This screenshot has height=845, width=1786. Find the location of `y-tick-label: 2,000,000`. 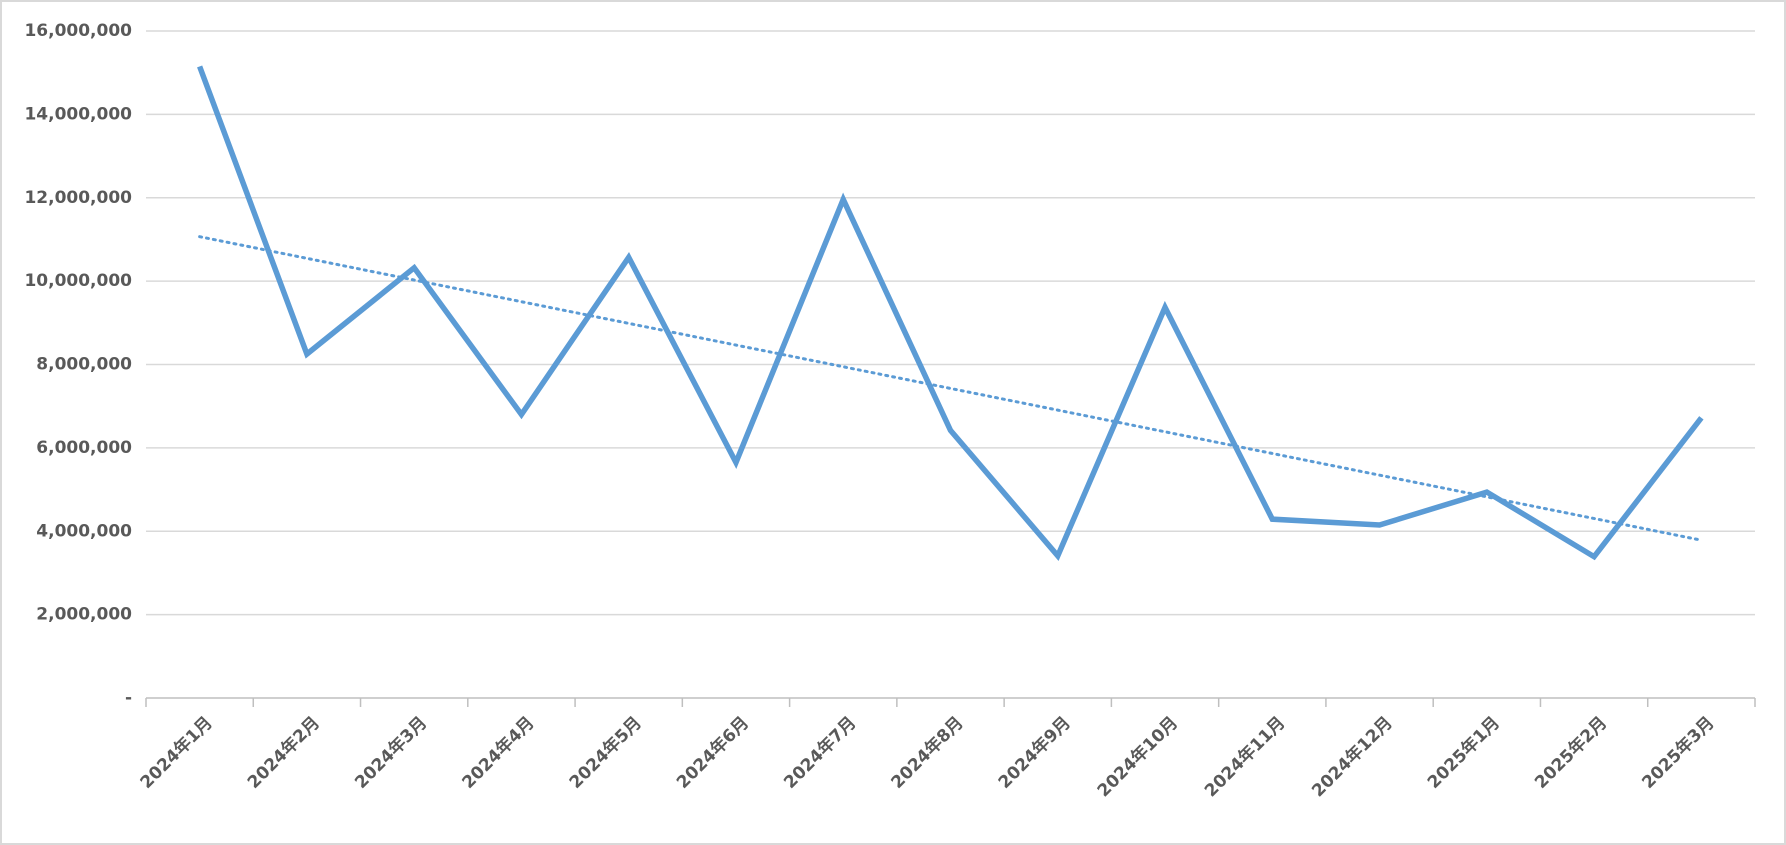

y-tick-label: 2,000,000 is located at coordinates (84, 615).